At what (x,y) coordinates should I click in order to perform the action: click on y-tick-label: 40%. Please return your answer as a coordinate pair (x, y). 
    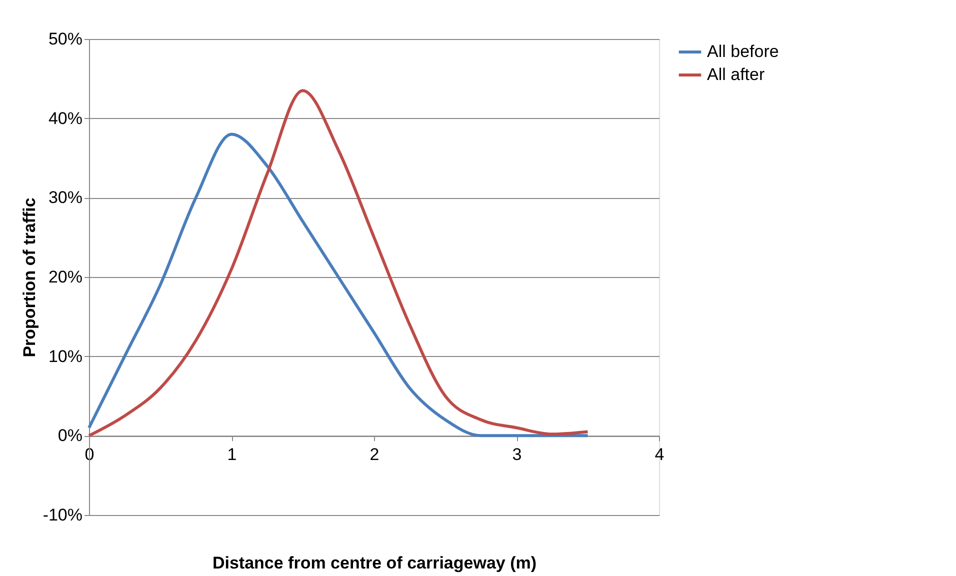
    Looking at the image, I should click on (65, 118).